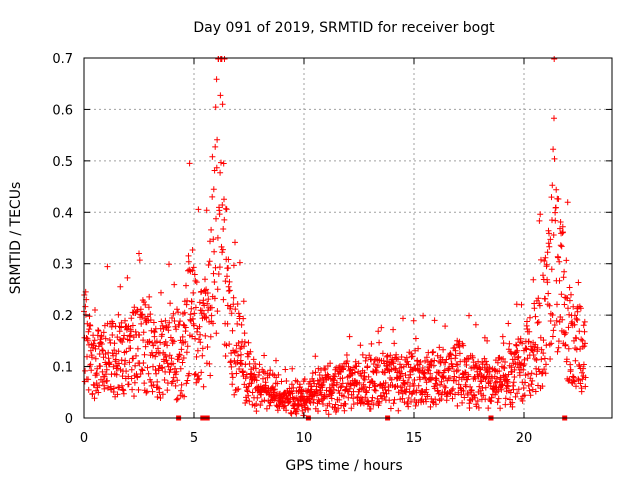 The image size is (640, 480). Describe the element at coordinates (414, 438) in the screenshot. I see `x-tick-label: 15` at that location.